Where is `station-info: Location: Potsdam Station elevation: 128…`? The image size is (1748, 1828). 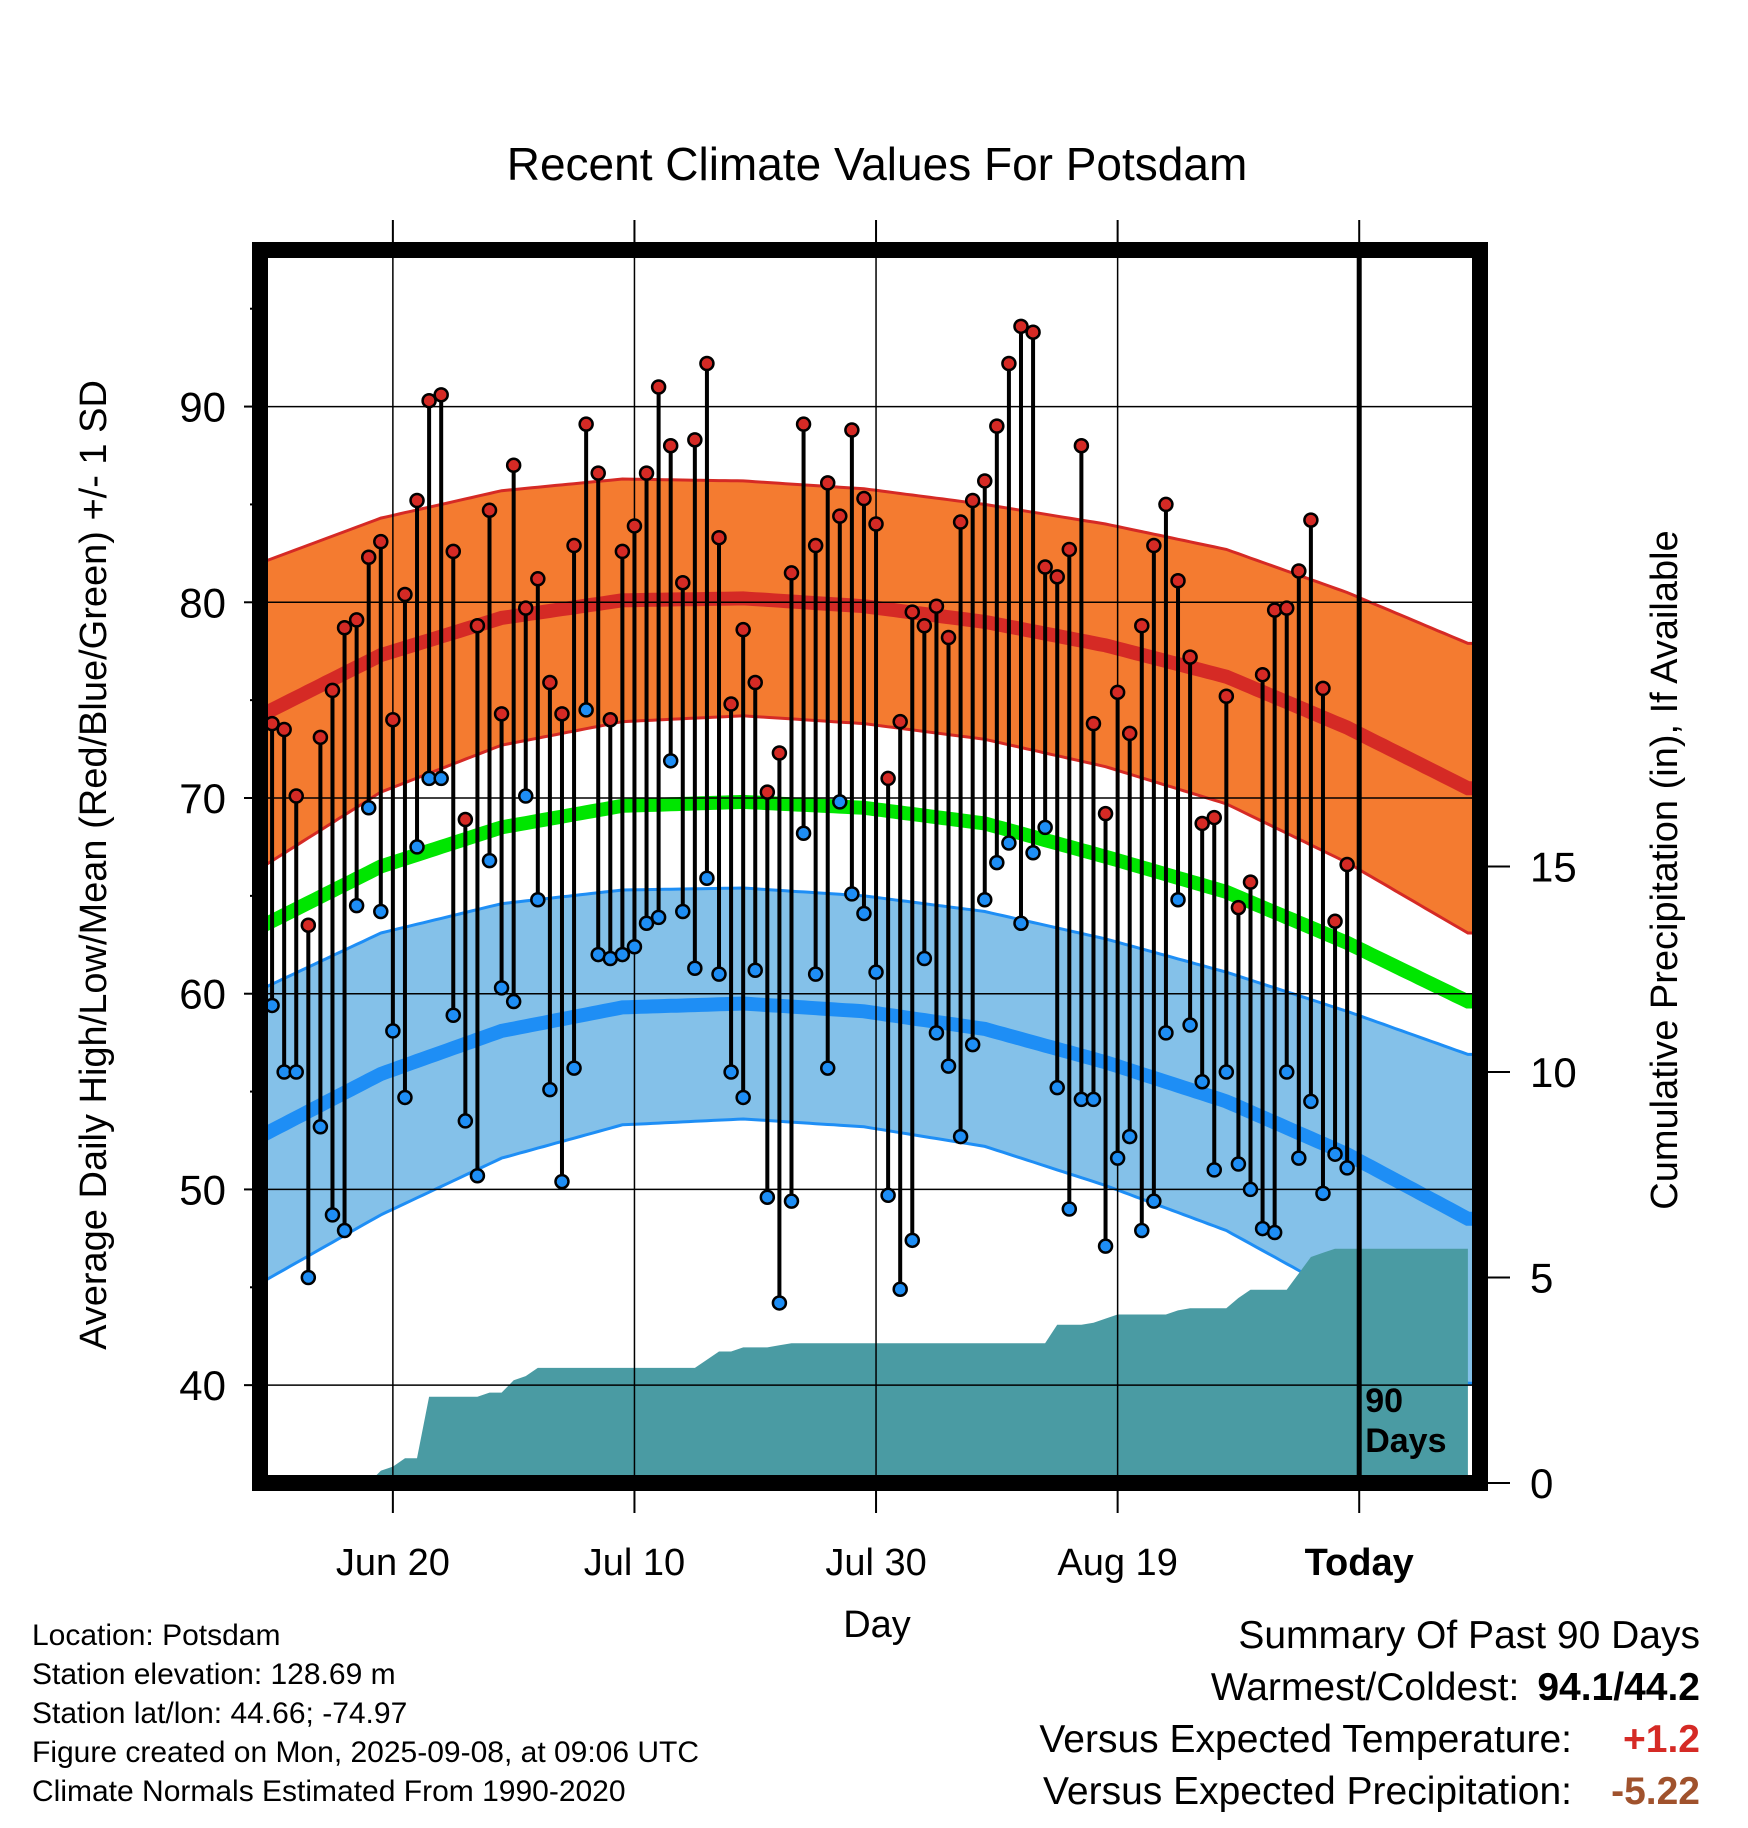
station-info: Location: Potsdam Station elevation: 128… is located at coordinates (365, 1713).